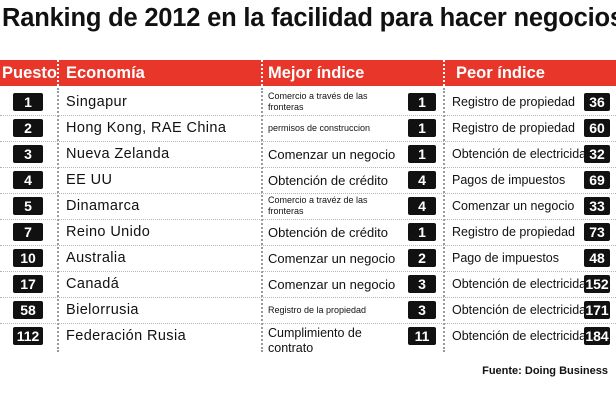  What do you see at coordinates (597, 232) in the screenshot?
I see `peor-indice-badge: 73` at bounding box center [597, 232].